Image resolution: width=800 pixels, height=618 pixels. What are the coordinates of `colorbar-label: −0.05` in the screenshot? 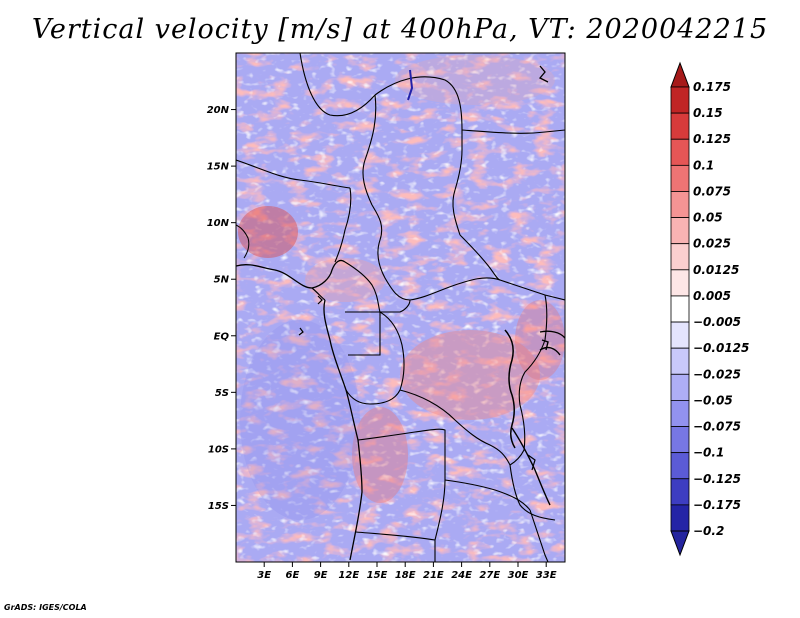 It's located at (713, 400).